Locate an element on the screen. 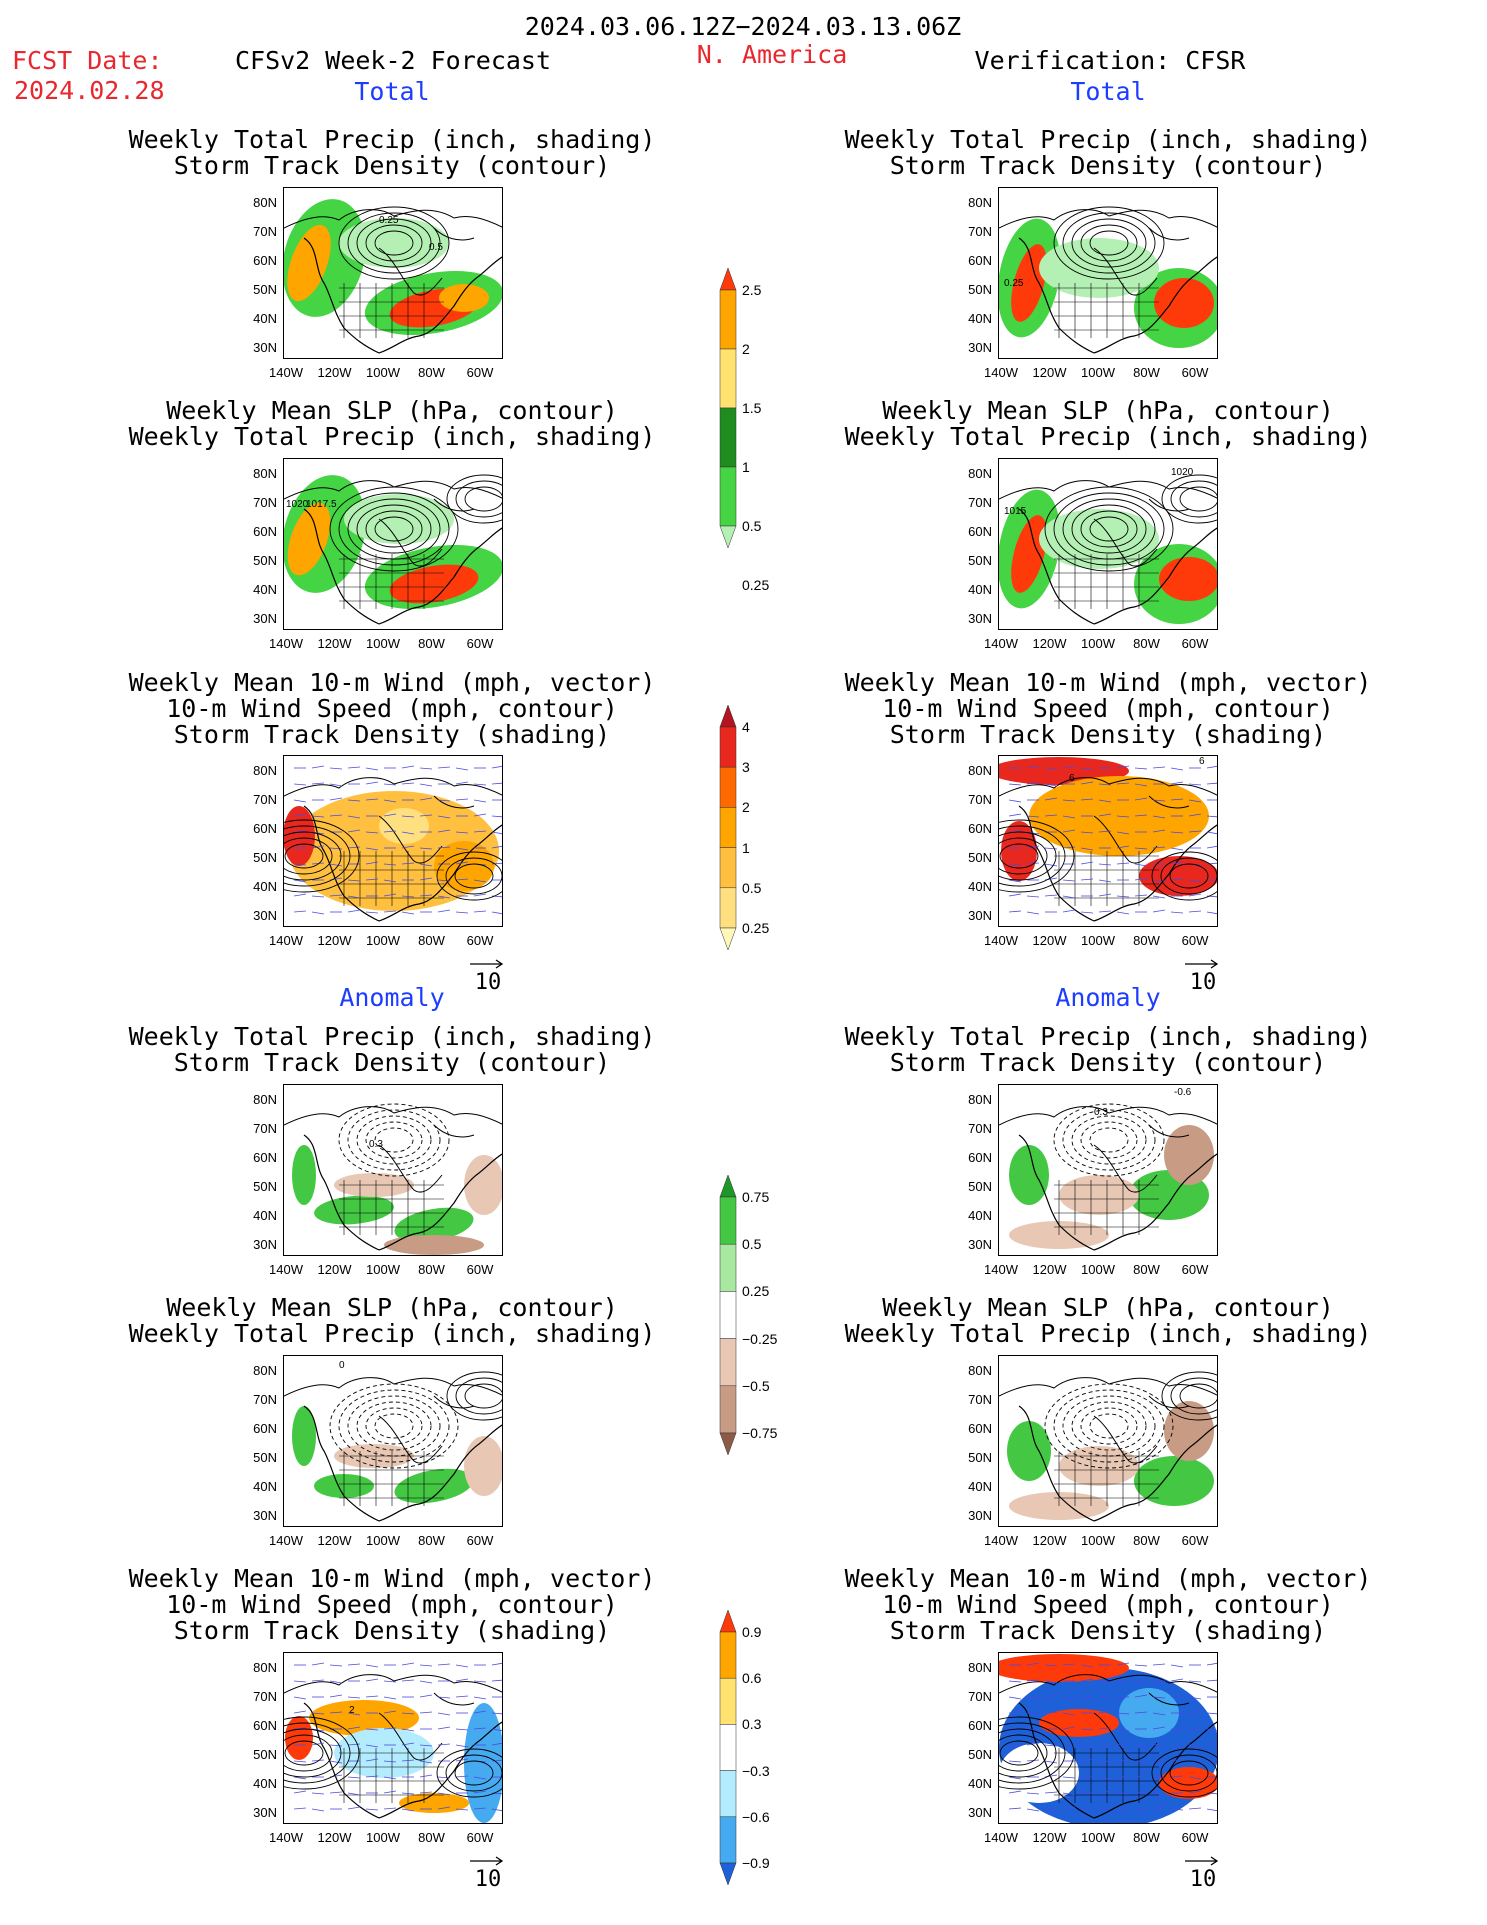 The width and height of the screenshot is (1487, 1925). coastline-arctic is located at coordinates (1108, 1116).